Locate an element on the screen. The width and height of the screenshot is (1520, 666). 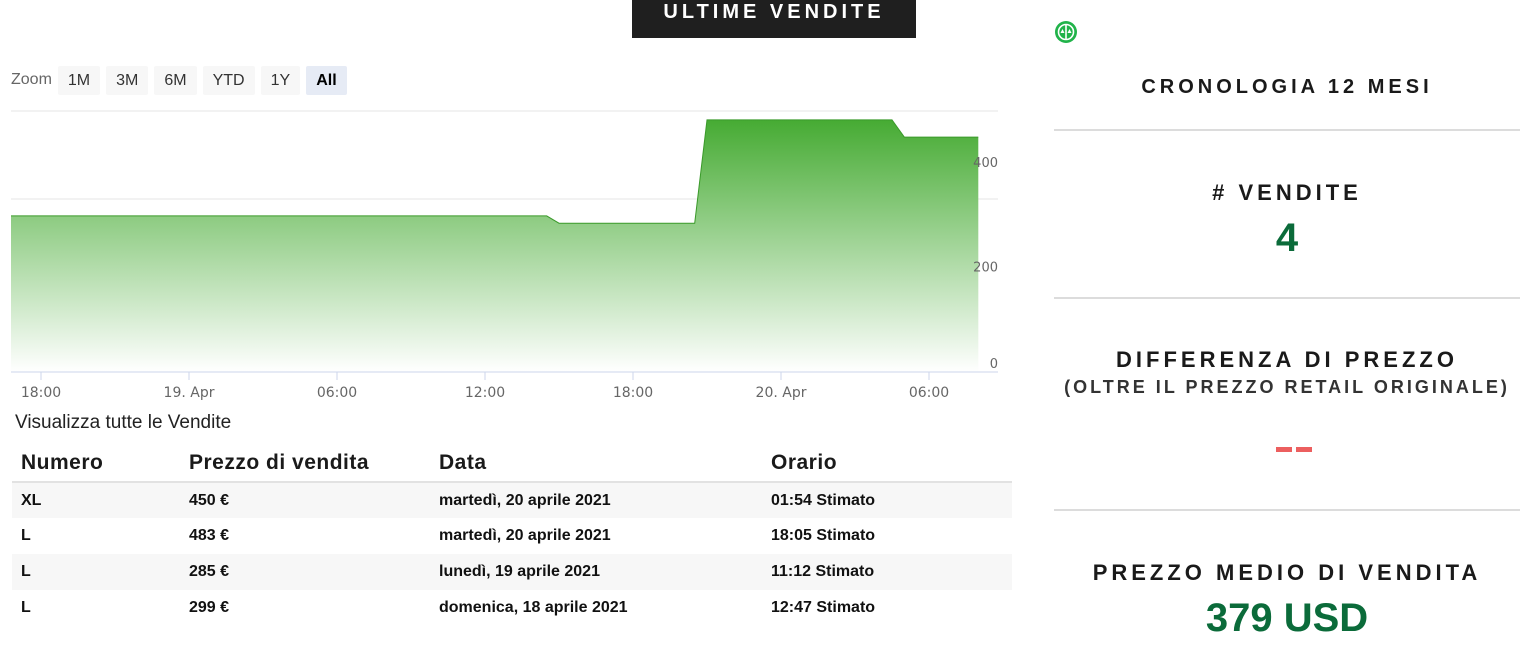
header-size: Numero is located at coordinates (96, 463).